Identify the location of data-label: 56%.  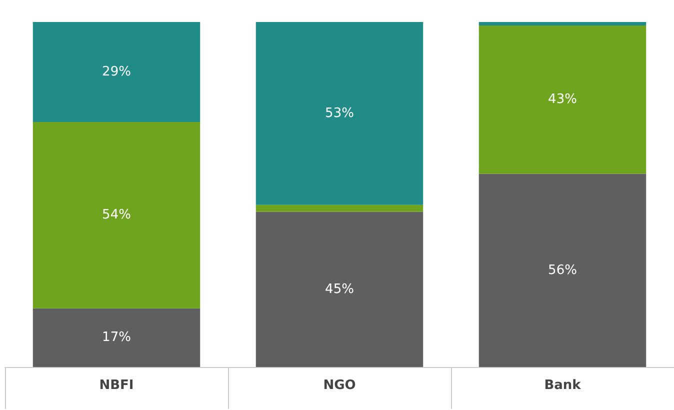
(562, 270).